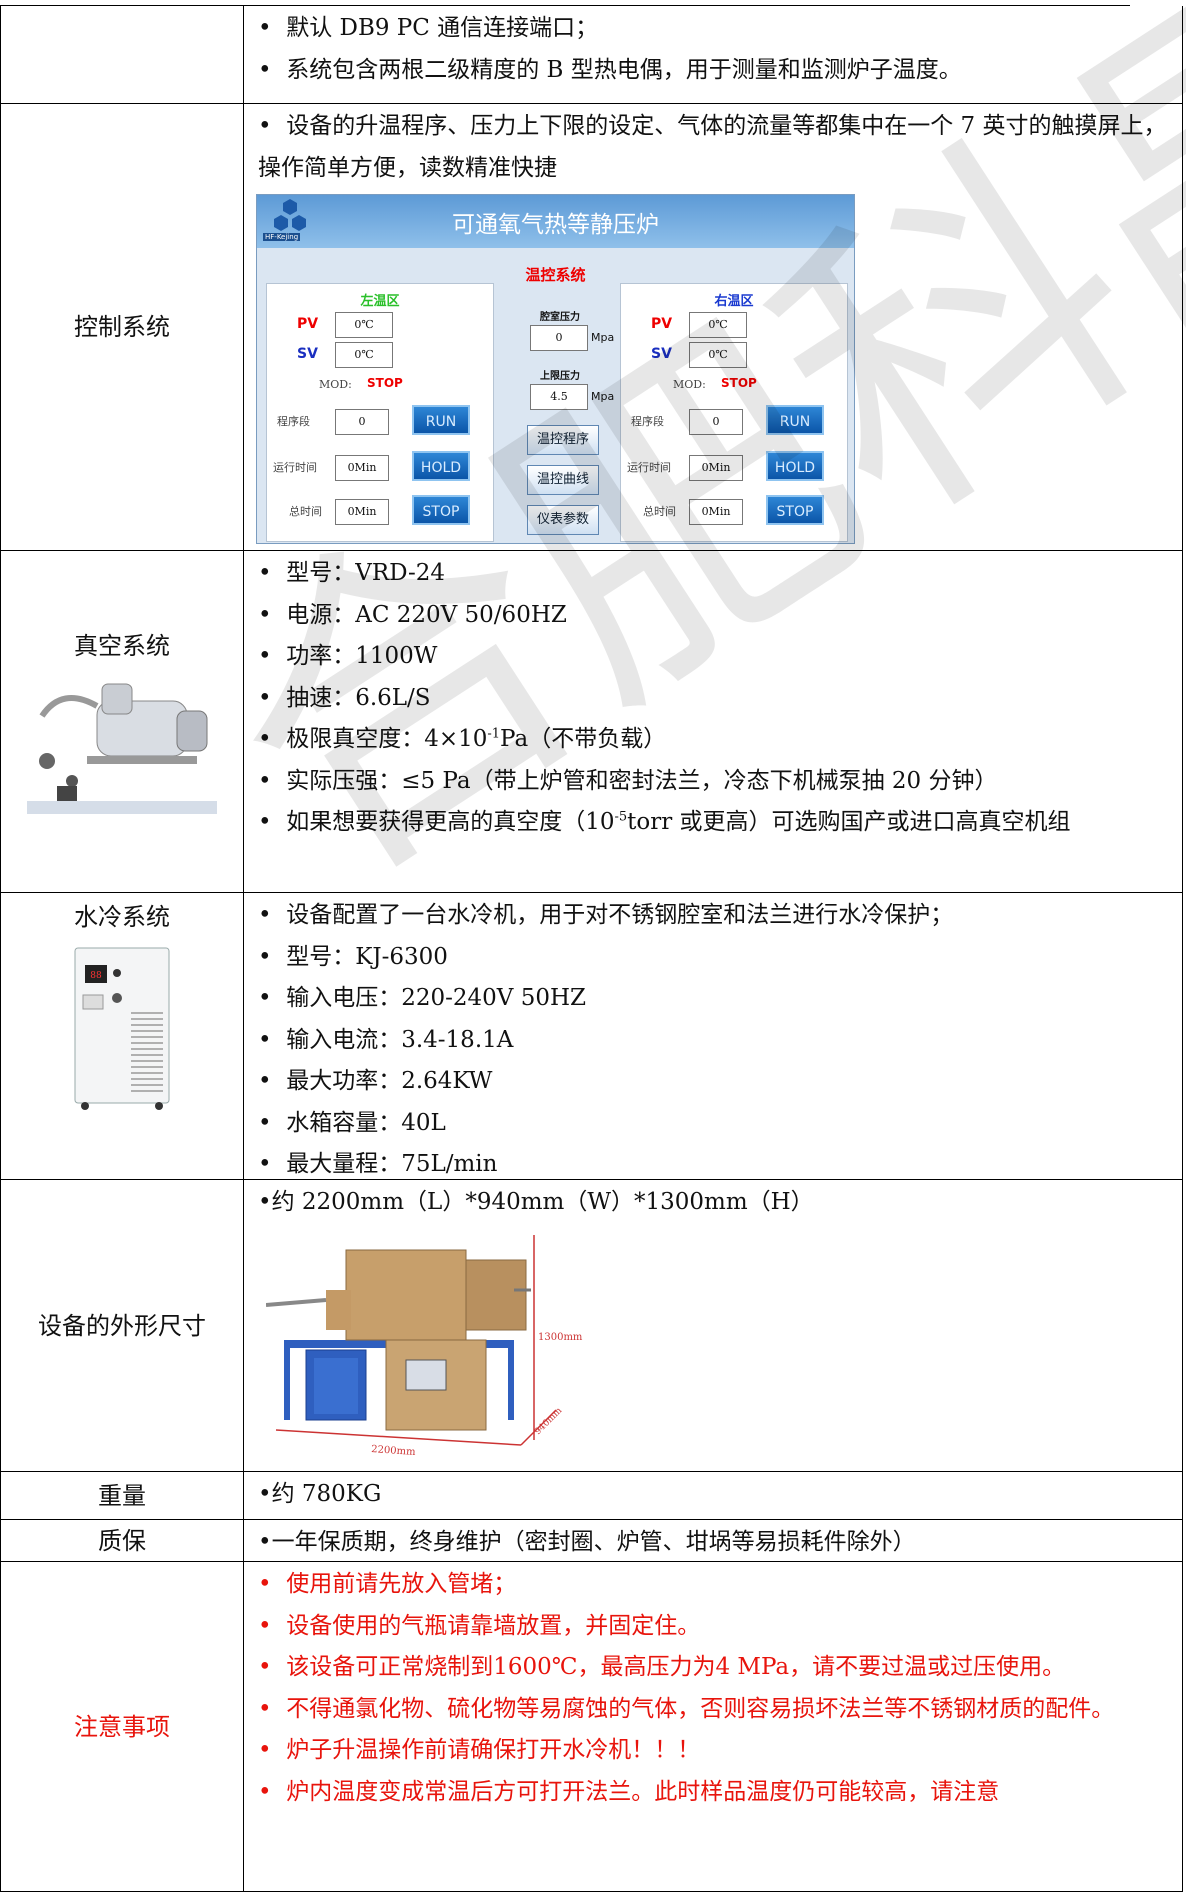 The width and height of the screenshot is (1186, 1892). I want to click on label-cell: 水冷系统 88, so click(122, 1036).